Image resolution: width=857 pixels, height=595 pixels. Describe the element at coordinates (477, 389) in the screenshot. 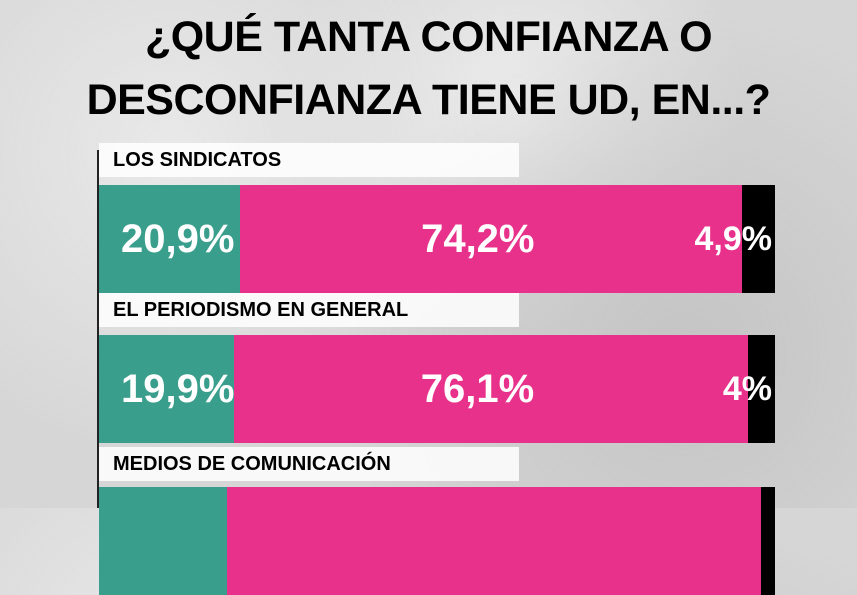

I see `data-label: 76,1%` at that location.